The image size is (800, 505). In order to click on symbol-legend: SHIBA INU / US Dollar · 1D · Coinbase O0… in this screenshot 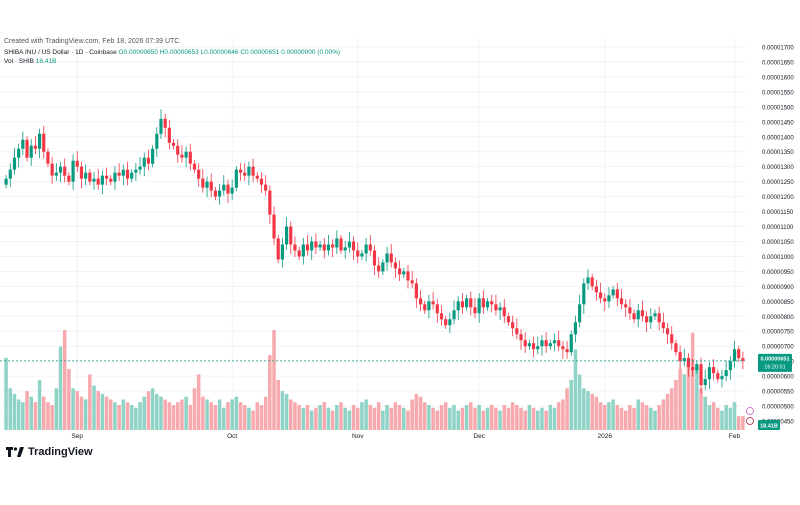, I will do `click(172, 52)`.